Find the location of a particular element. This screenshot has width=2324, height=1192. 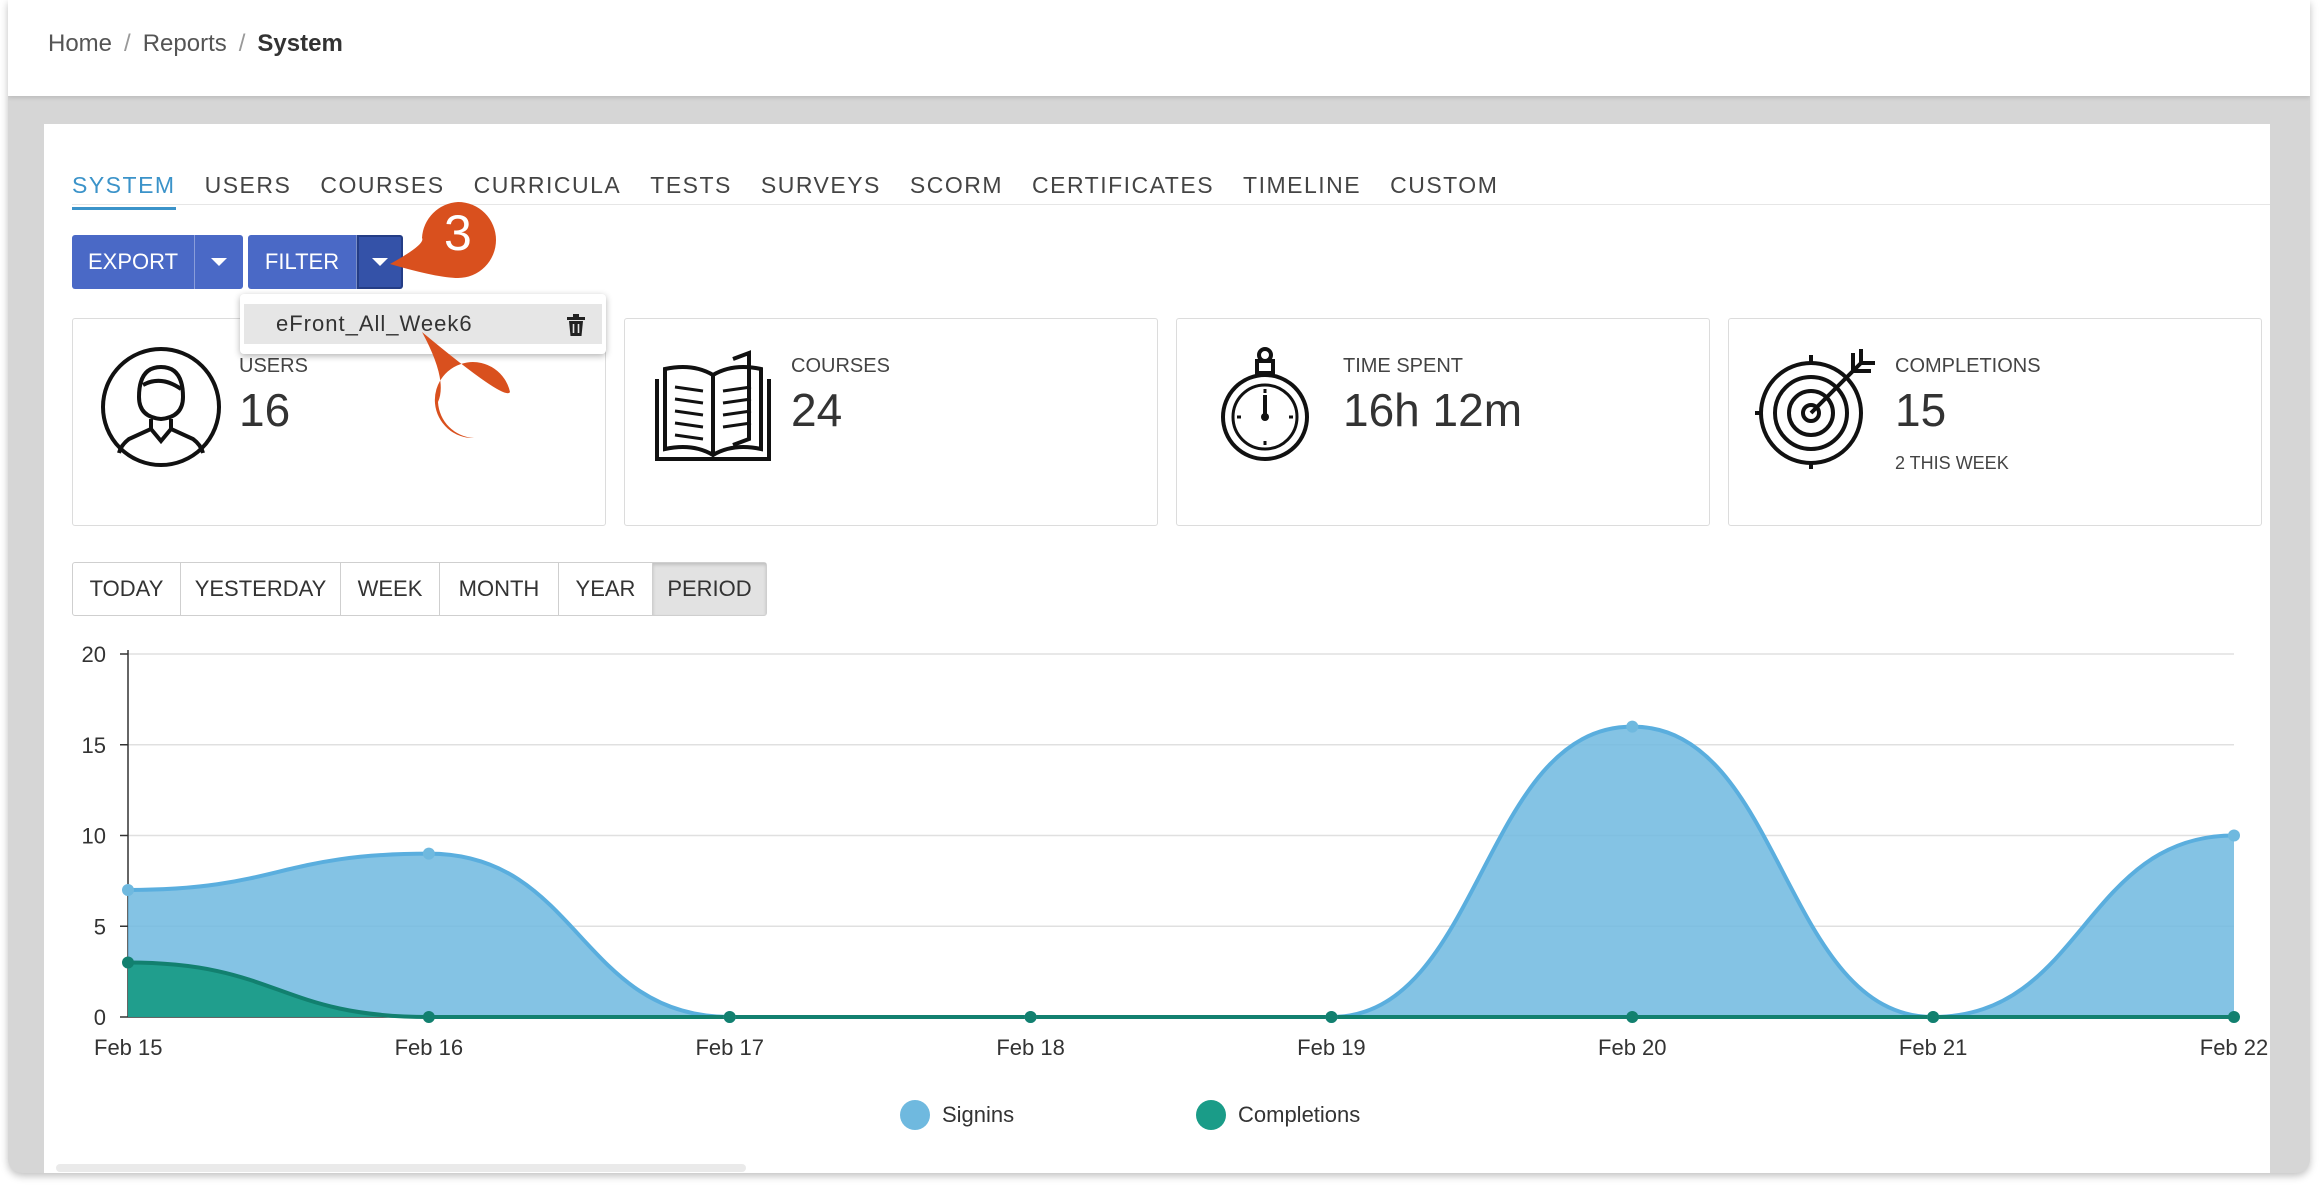

period-month-button: MONTH is located at coordinates (499, 589).